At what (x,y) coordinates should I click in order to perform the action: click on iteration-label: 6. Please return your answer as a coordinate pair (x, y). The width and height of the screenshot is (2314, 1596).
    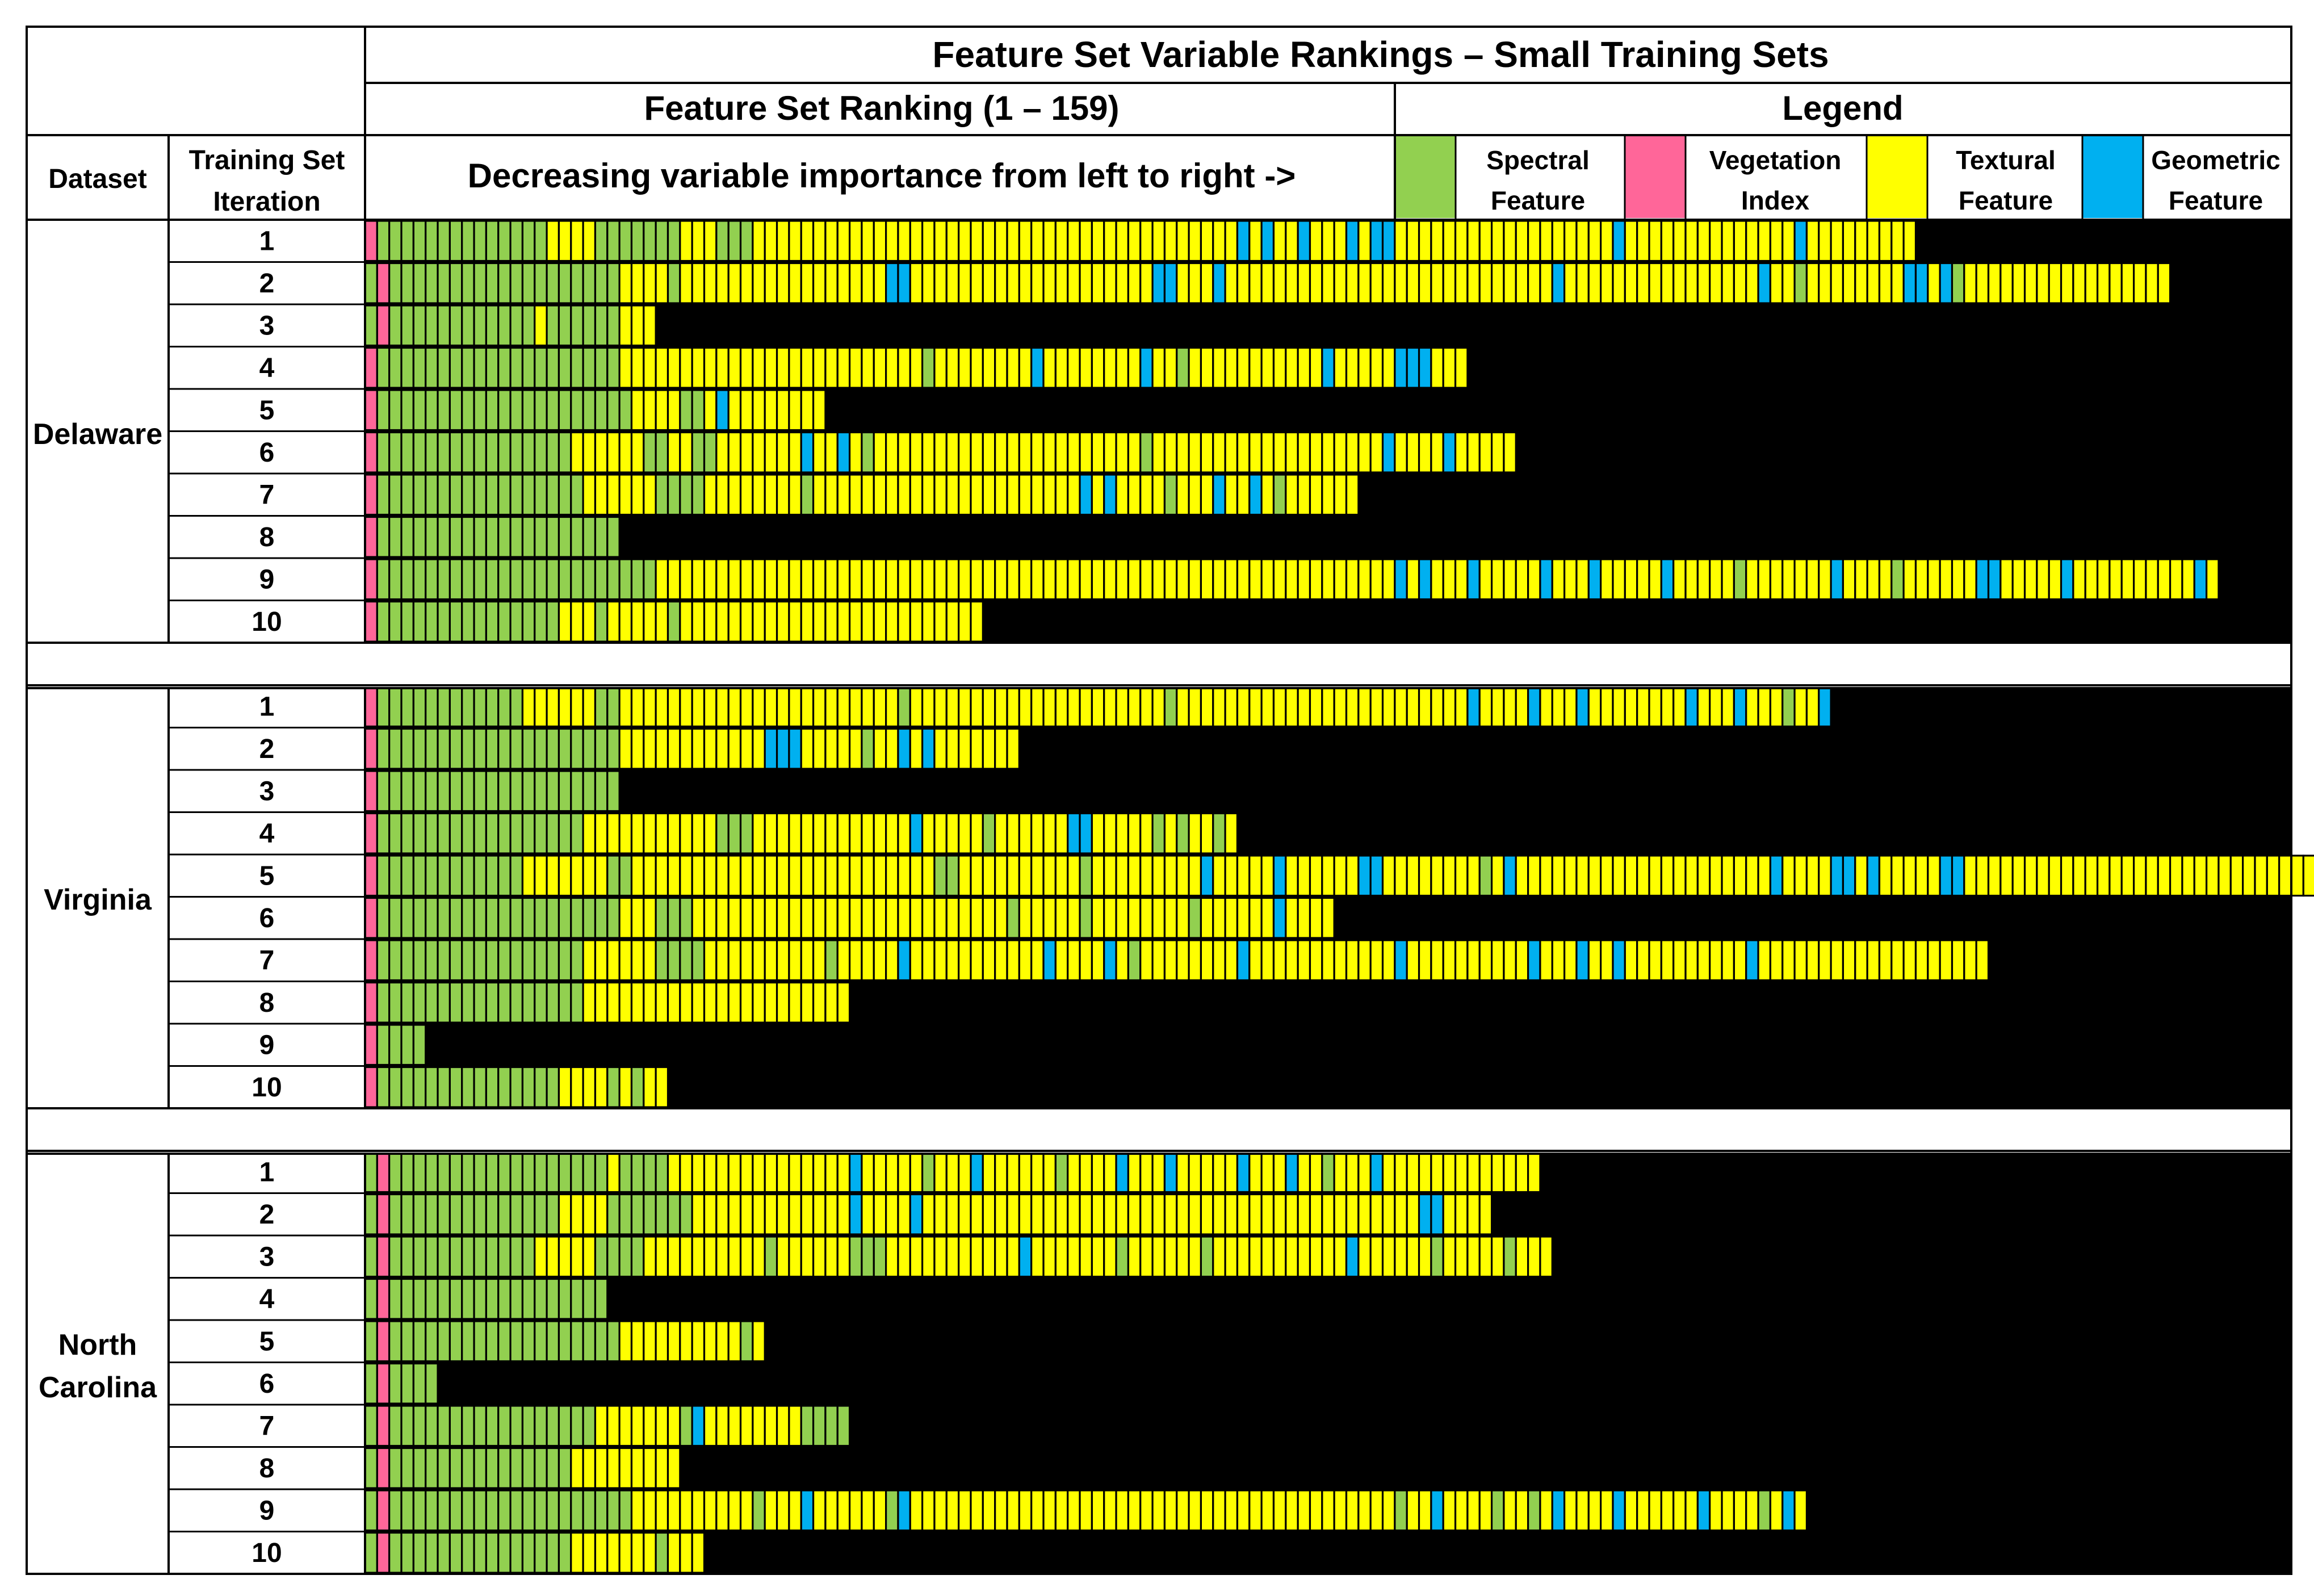
    Looking at the image, I should click on (267, 453).